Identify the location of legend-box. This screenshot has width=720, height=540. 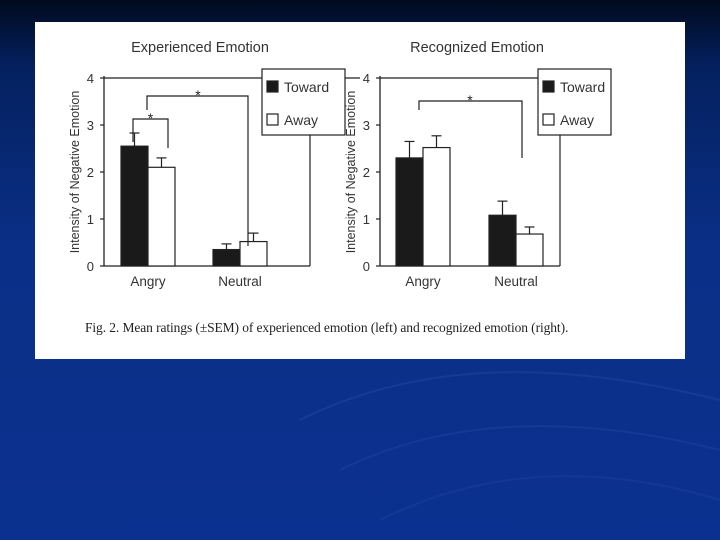
(574, 102).